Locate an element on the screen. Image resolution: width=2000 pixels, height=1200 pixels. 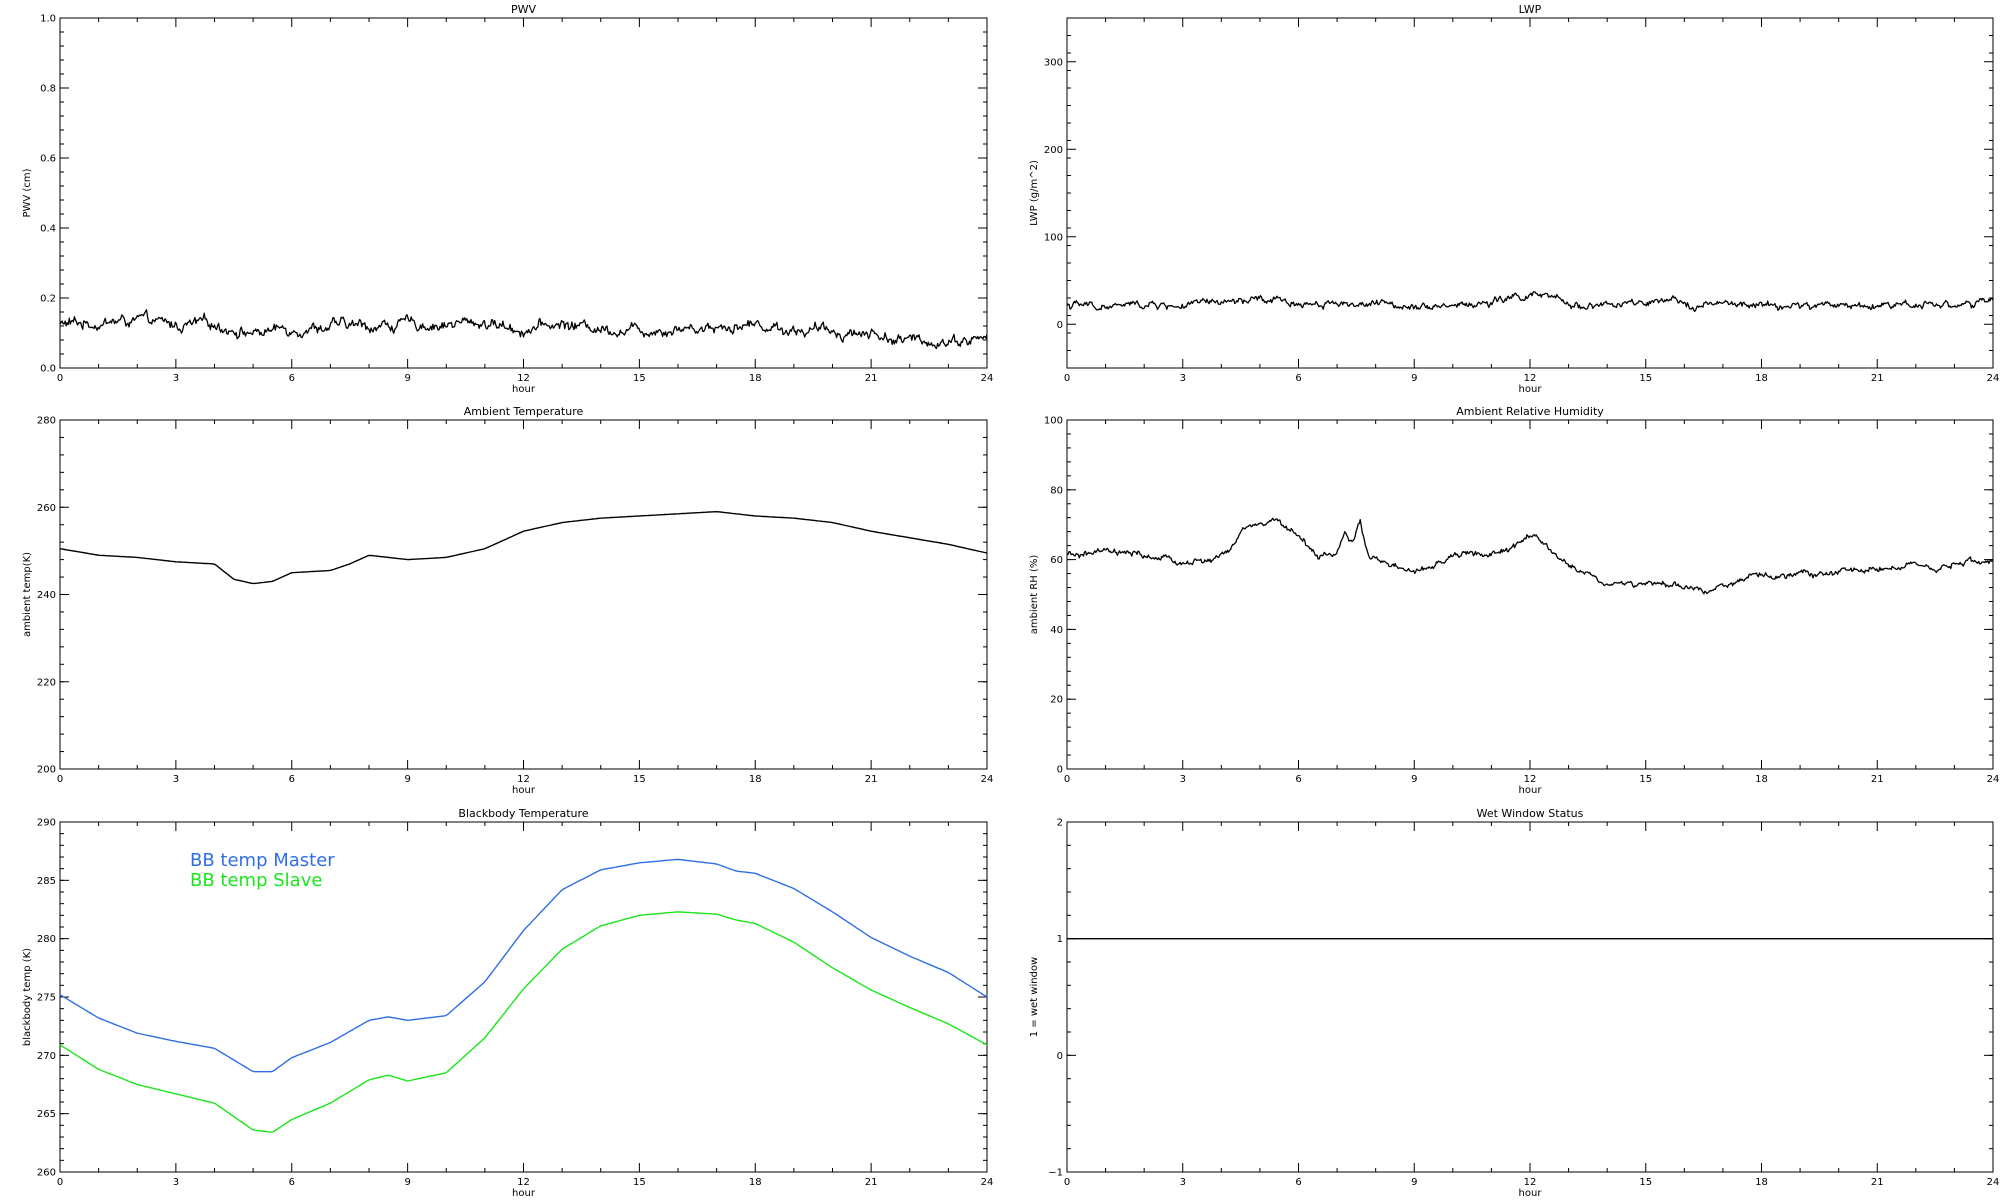
y-tick-label: 2 is located at coordinates (1060, 823).